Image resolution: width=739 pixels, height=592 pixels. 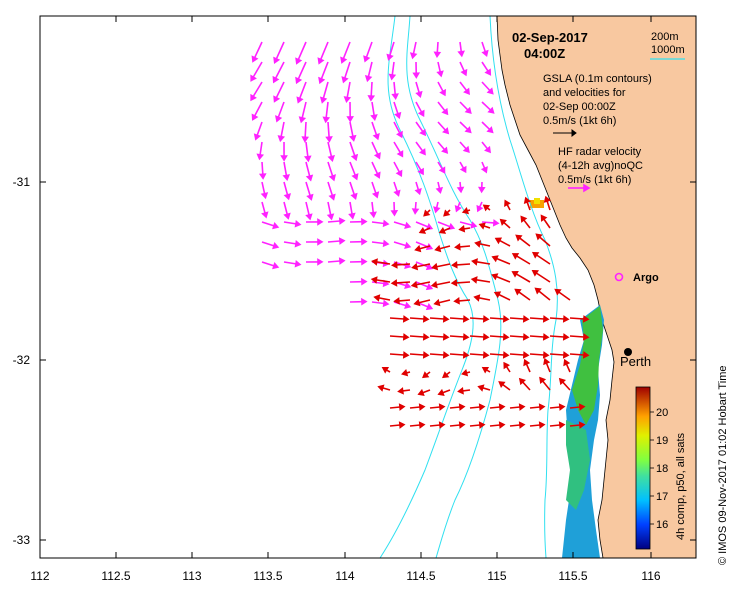 I want to click on legend-gsla-line3: 02-Sep 00:00Z, so click(x=579, y=107).